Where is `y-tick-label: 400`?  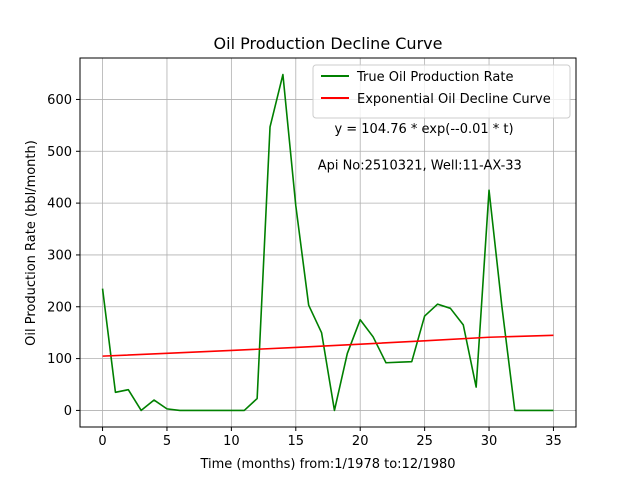
y-tick-label: 400 is located at coordinates (59, 204).